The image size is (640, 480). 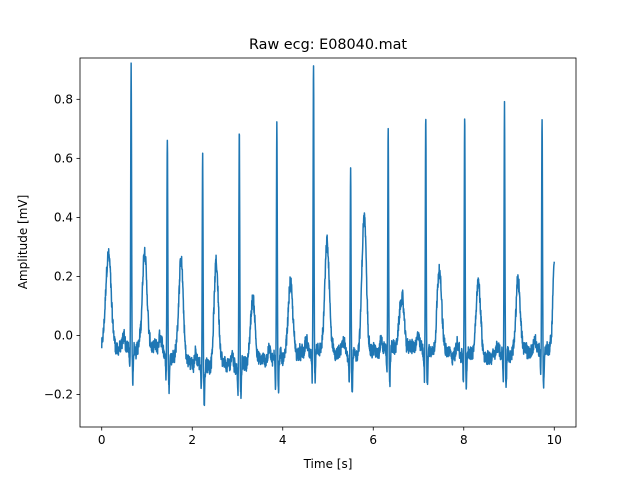 What do you see at coordinates (330, 437) in the screenshot?
I see `x-axis-ticks: 0 2 4 6 8 10` at bounding box center [330, 437].